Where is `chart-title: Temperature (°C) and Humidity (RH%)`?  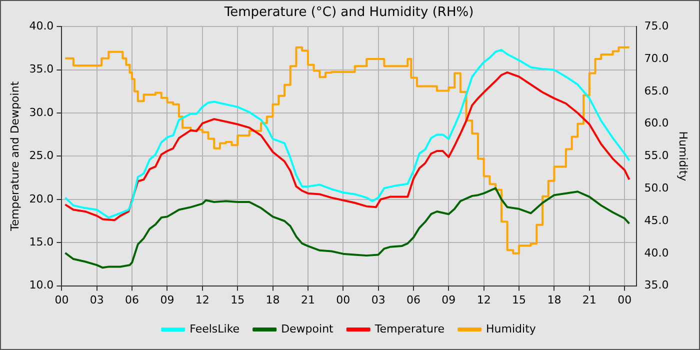
chart-title: Temperature (°C) and Humidity (RH%) is located at coordinates (348, 12).